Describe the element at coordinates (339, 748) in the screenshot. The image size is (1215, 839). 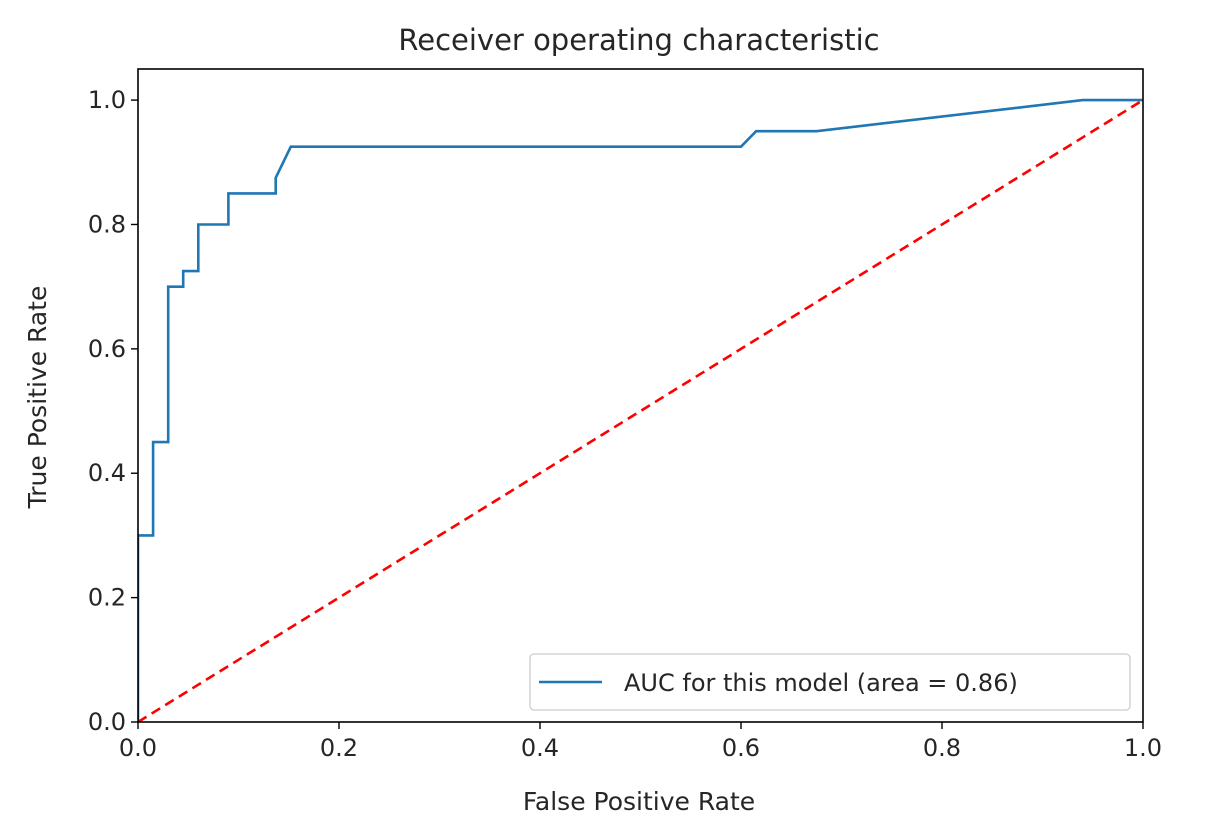
I see `x-tick-label: 0.2` at that location.